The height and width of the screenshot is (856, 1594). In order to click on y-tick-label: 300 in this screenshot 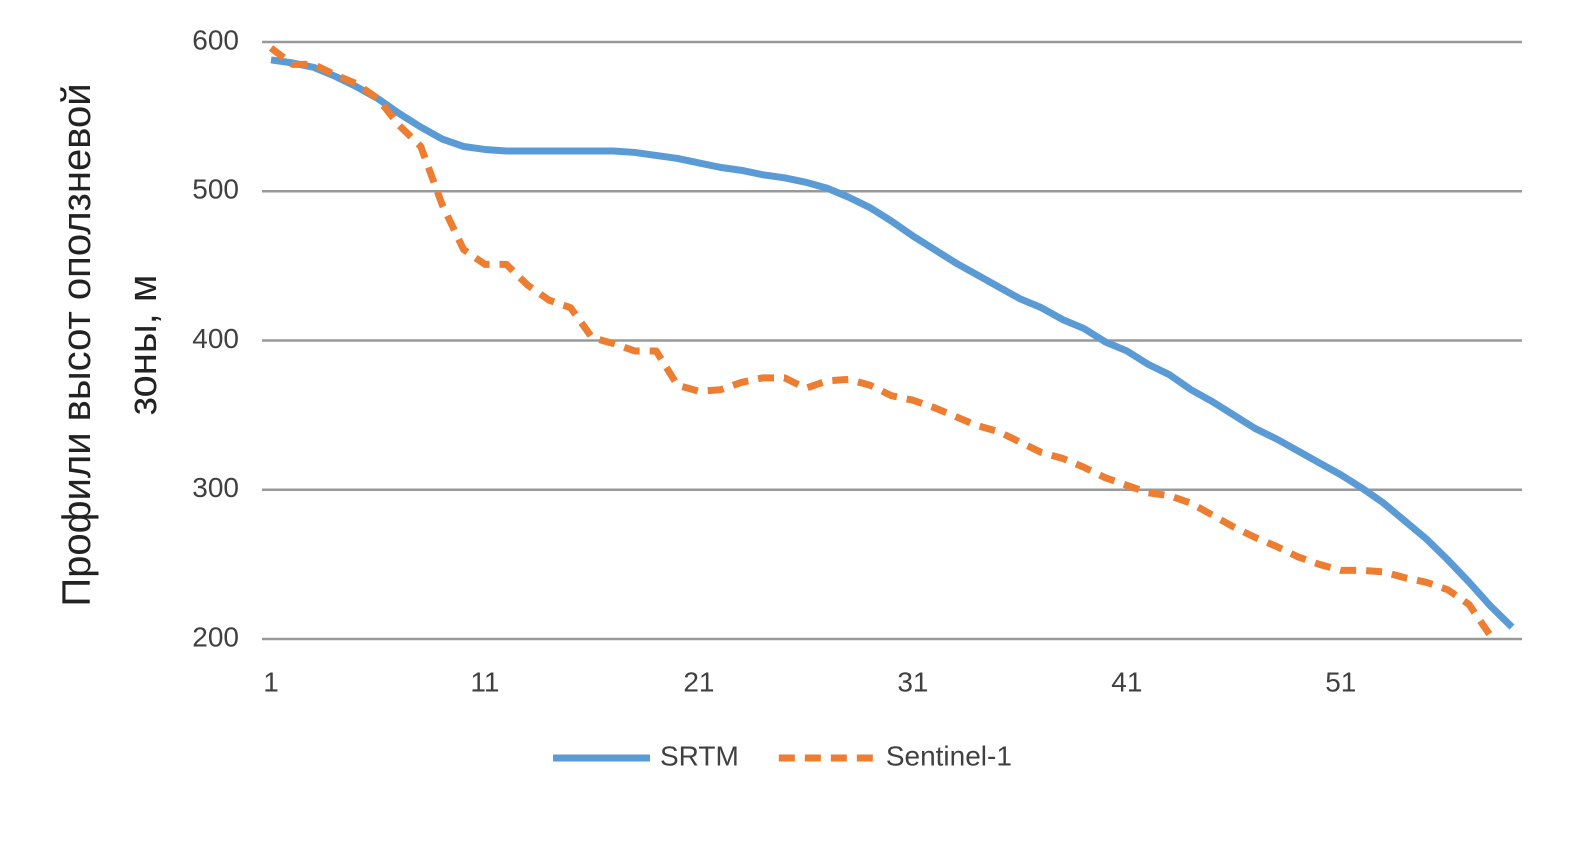, I will do `click(215, 487)`.